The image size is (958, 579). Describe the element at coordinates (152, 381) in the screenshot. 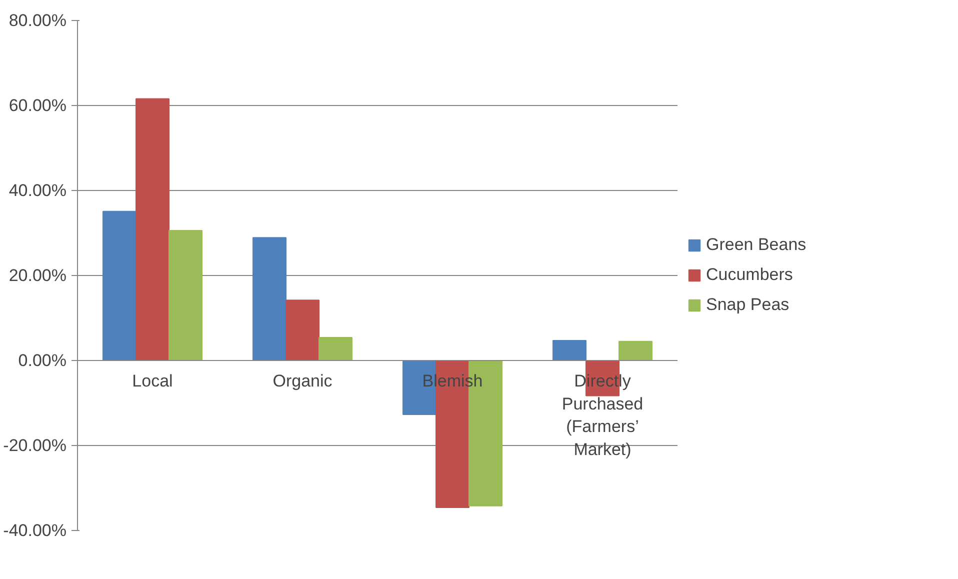

I see `x-tick-label: Local` at that location.